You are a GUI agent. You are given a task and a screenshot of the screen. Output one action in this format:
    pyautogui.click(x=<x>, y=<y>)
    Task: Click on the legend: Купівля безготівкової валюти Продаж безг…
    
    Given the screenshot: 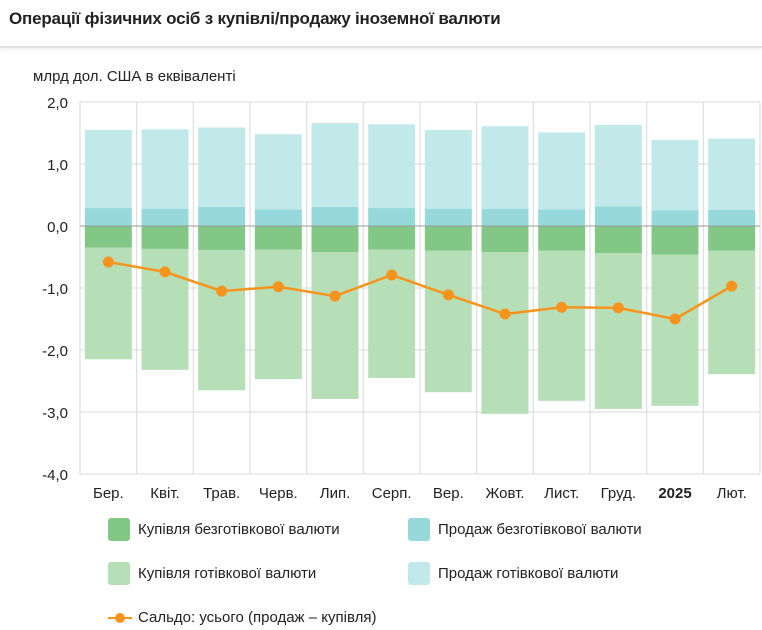 What is the action you would take?
    pyautogui.click(x=408, y=573)
    